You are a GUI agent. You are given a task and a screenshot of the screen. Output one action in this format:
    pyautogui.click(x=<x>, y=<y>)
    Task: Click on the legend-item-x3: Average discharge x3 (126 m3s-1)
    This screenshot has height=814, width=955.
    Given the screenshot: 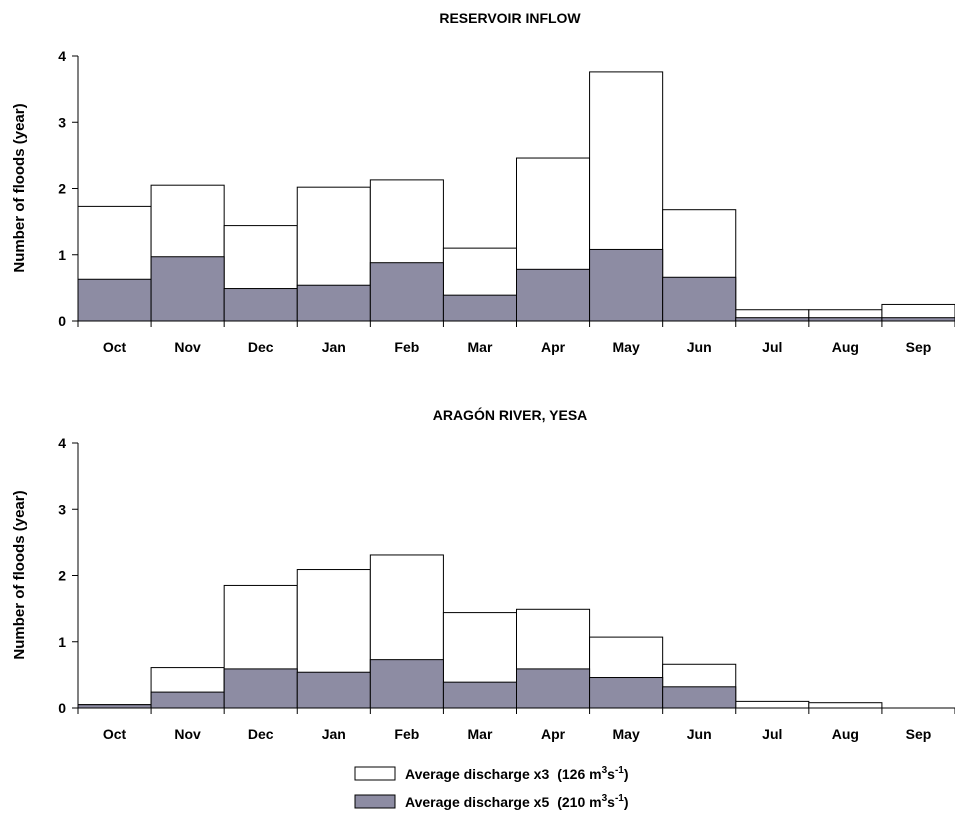 What is the action you would take?
    pyautogui.click(x=491, y=773)
    